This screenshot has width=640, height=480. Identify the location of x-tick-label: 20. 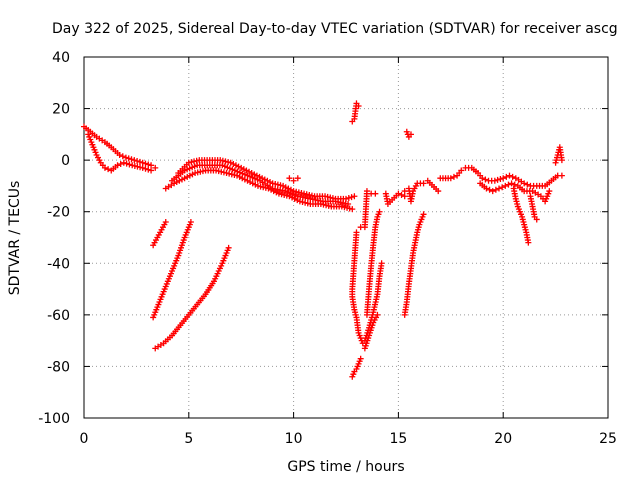
(503, 439).